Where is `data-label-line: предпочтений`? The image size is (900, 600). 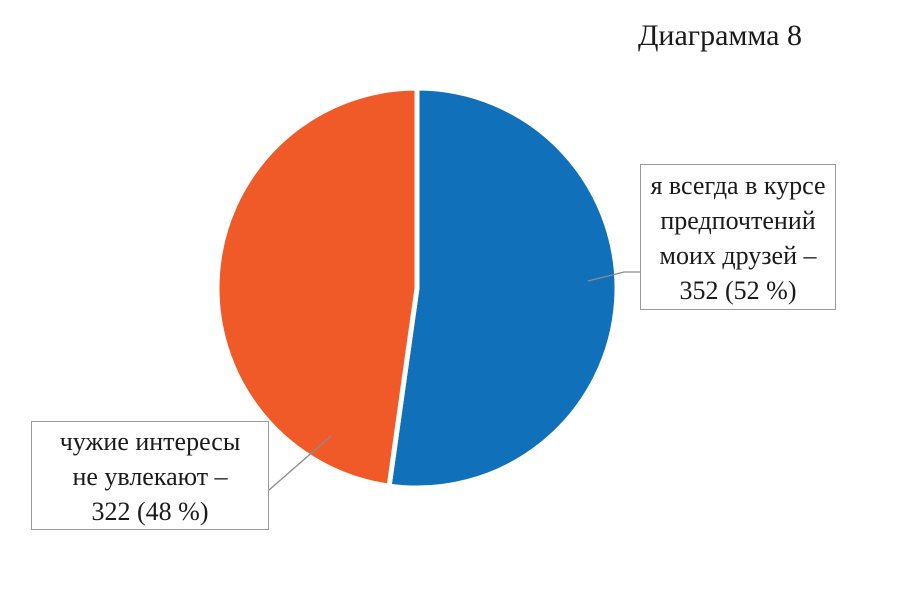 data-label-line: предпочтений is located at coordinates (738, 220).